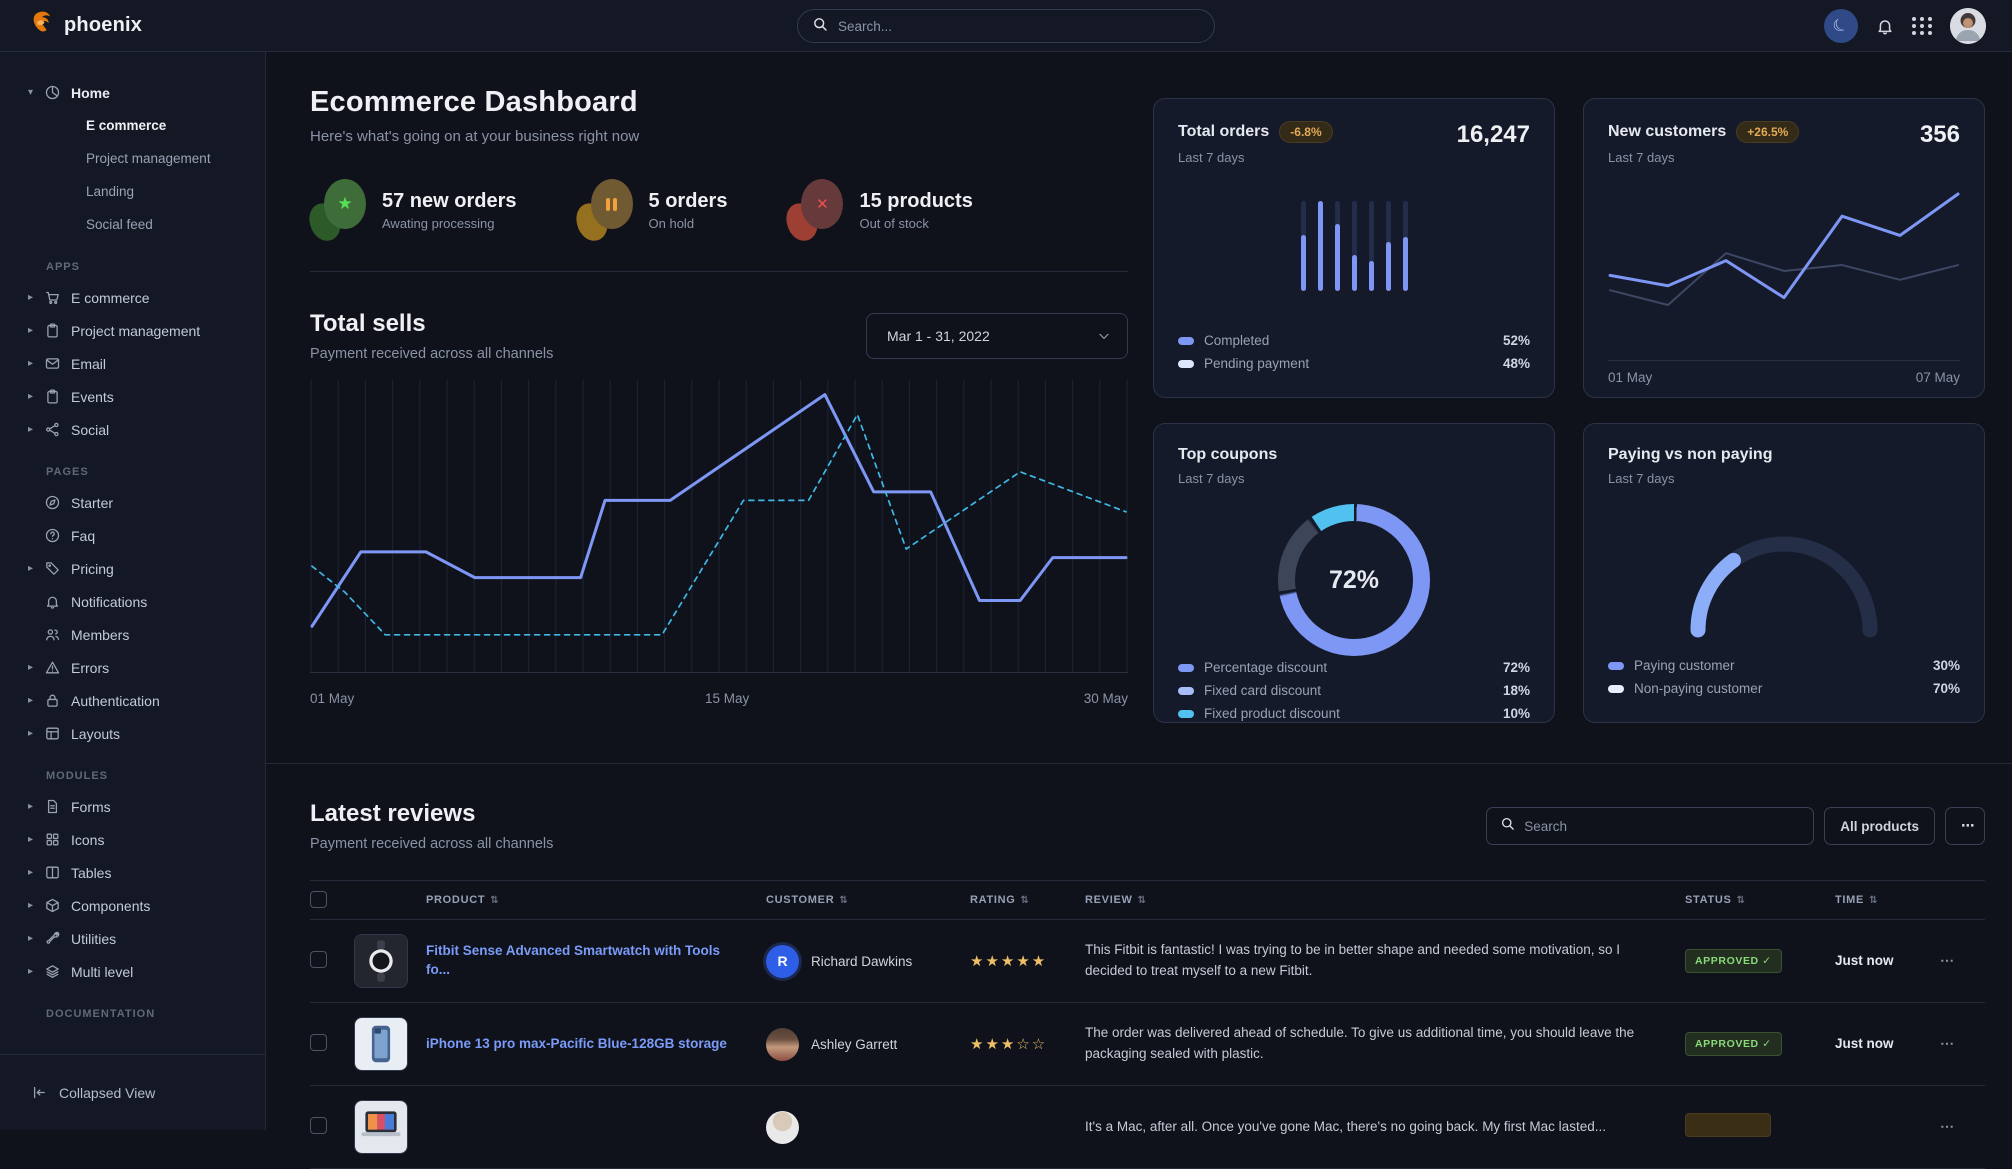 Image resolution: width=2012 pixels, height=1169 pixels. I want to click on sidebar-item-label: Starter, so click(92, 502).